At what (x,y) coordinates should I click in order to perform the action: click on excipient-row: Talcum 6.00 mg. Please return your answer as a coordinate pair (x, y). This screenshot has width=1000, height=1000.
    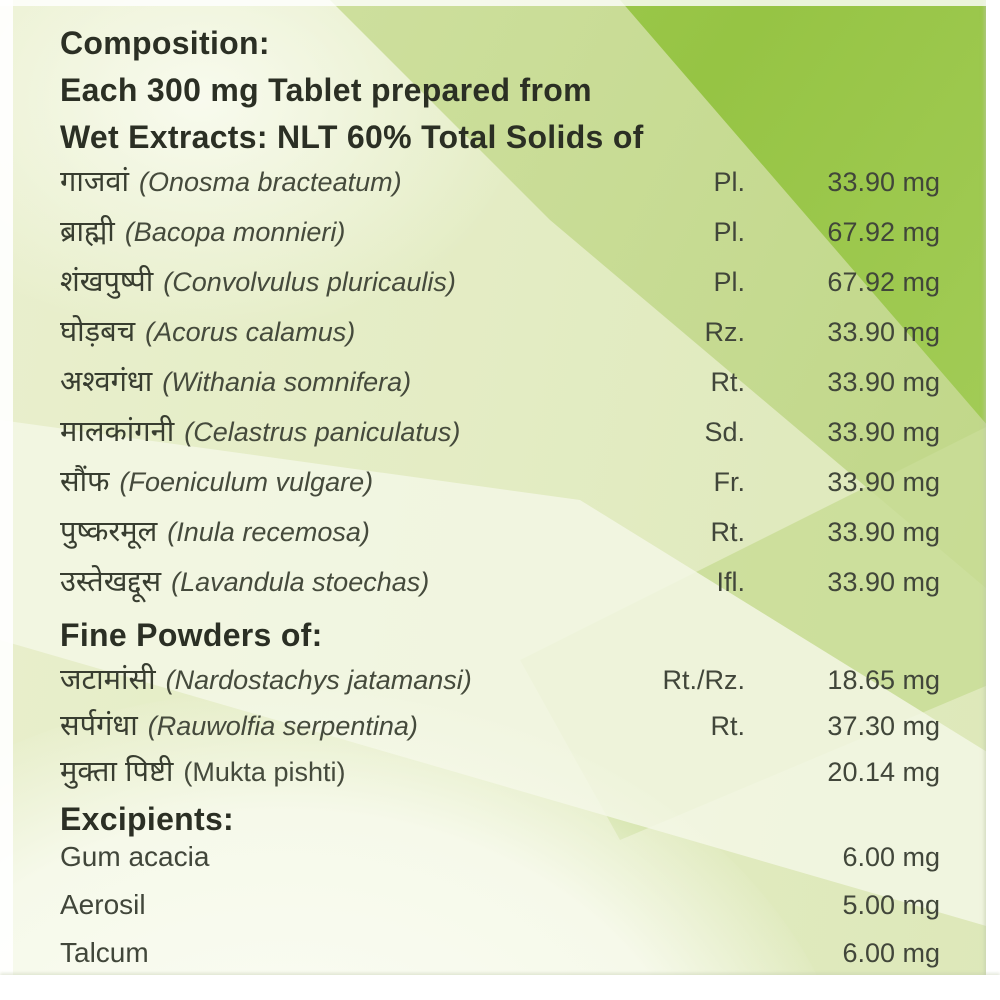
    Looking at the image, I should click on (500, 961).